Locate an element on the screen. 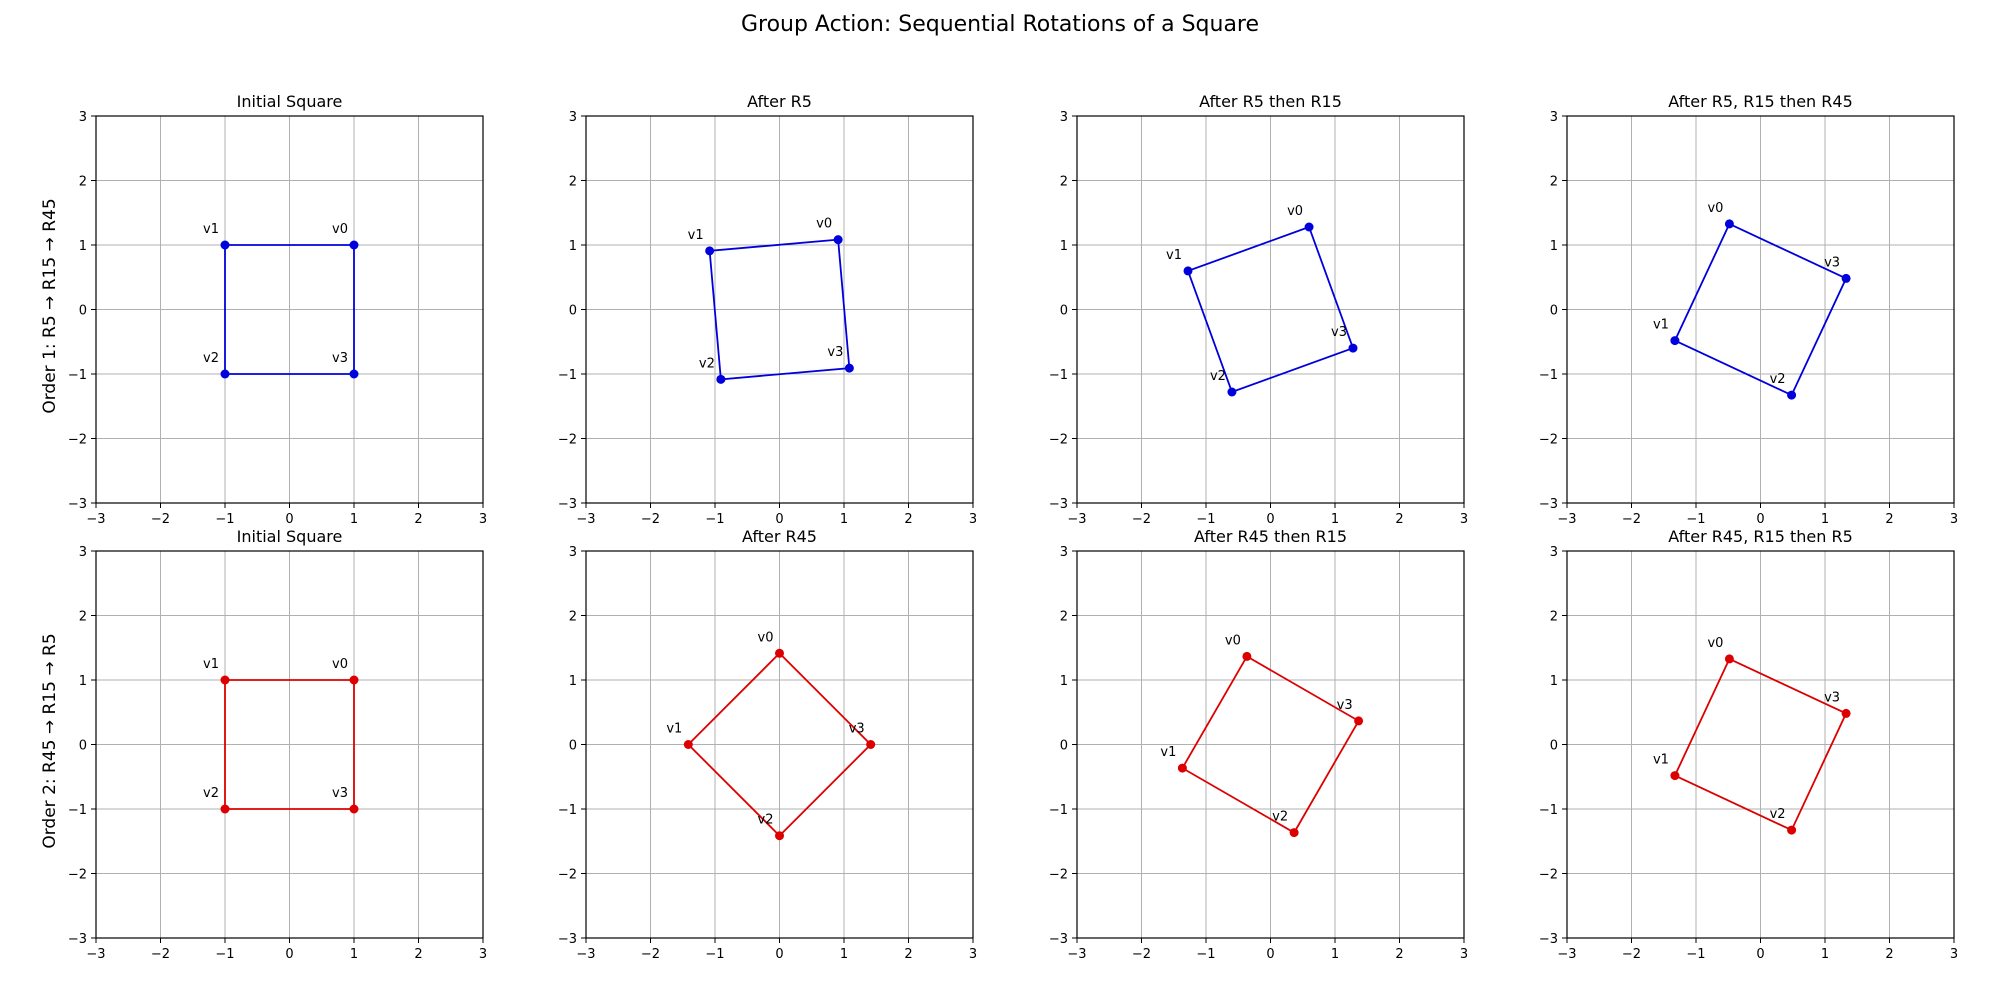 This screenshot has width=2000, height=1004. row-label-order-2: Order 2: R45 → R15 → R5 is located at coordinates (50, 741).